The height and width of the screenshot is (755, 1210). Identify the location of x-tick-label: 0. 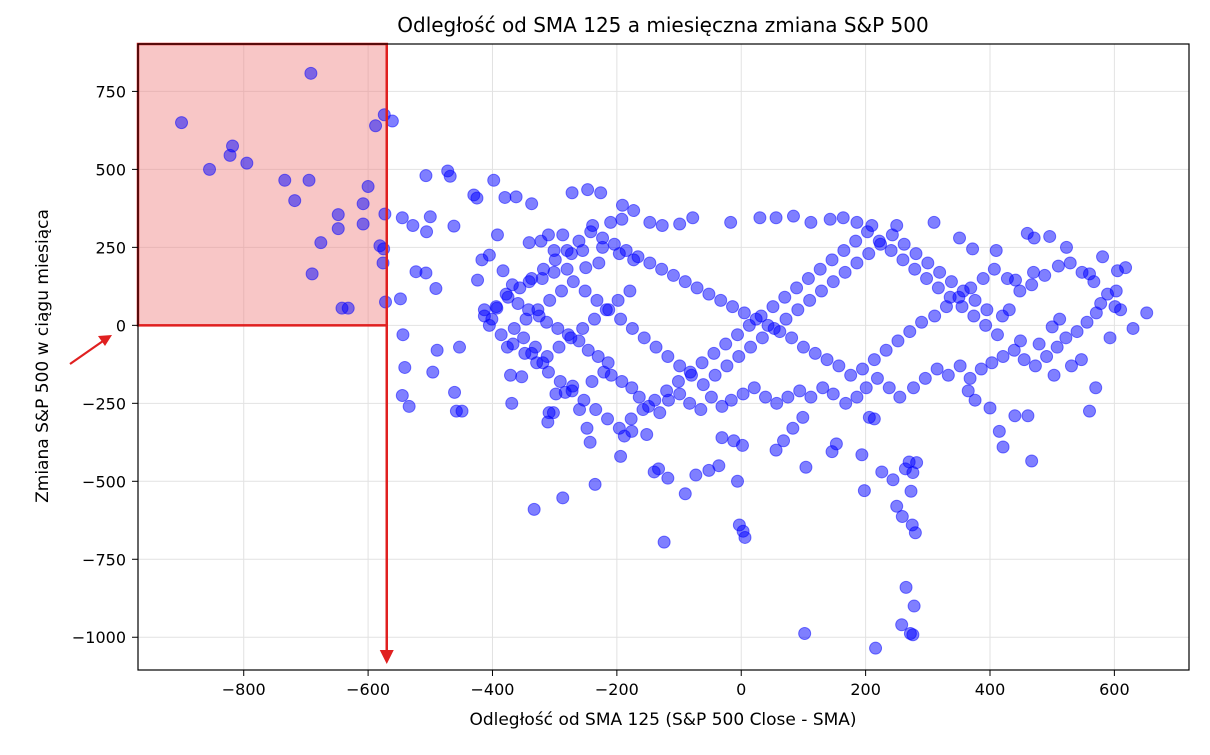
(741, 689).